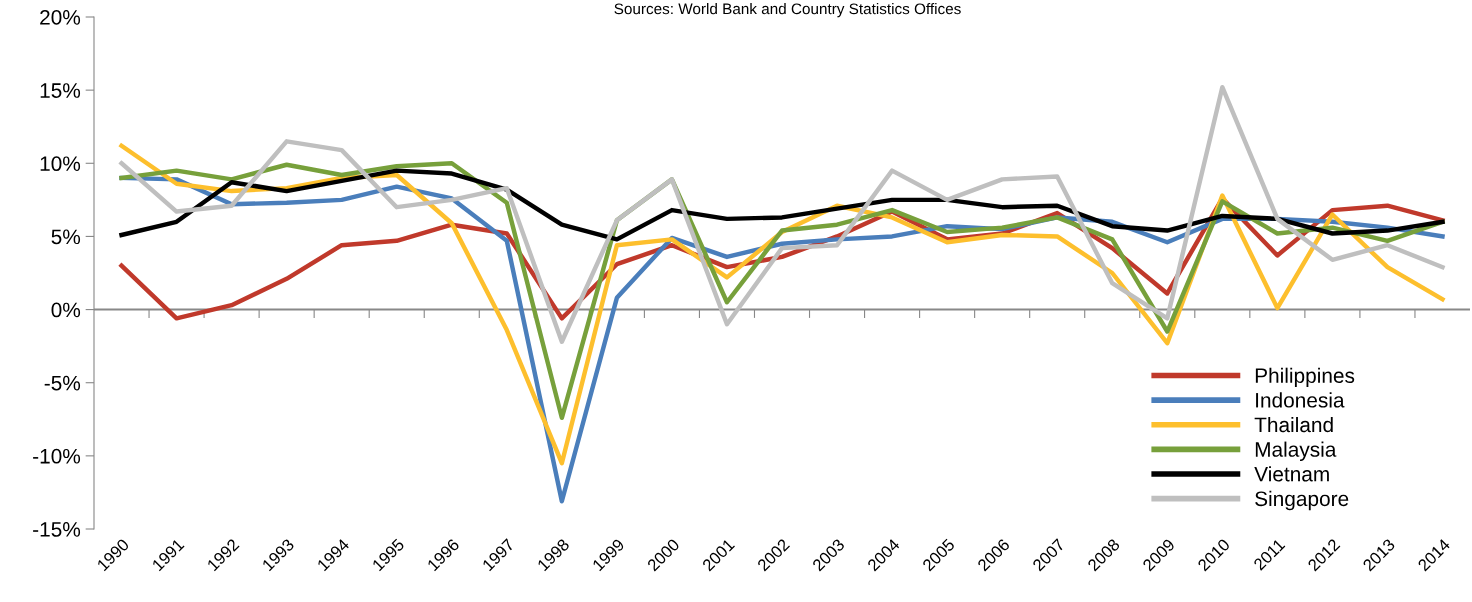 The width and height of the screenshot is (1472, 602). I want to click on legend-label: Singapore, so click(1302, 500).